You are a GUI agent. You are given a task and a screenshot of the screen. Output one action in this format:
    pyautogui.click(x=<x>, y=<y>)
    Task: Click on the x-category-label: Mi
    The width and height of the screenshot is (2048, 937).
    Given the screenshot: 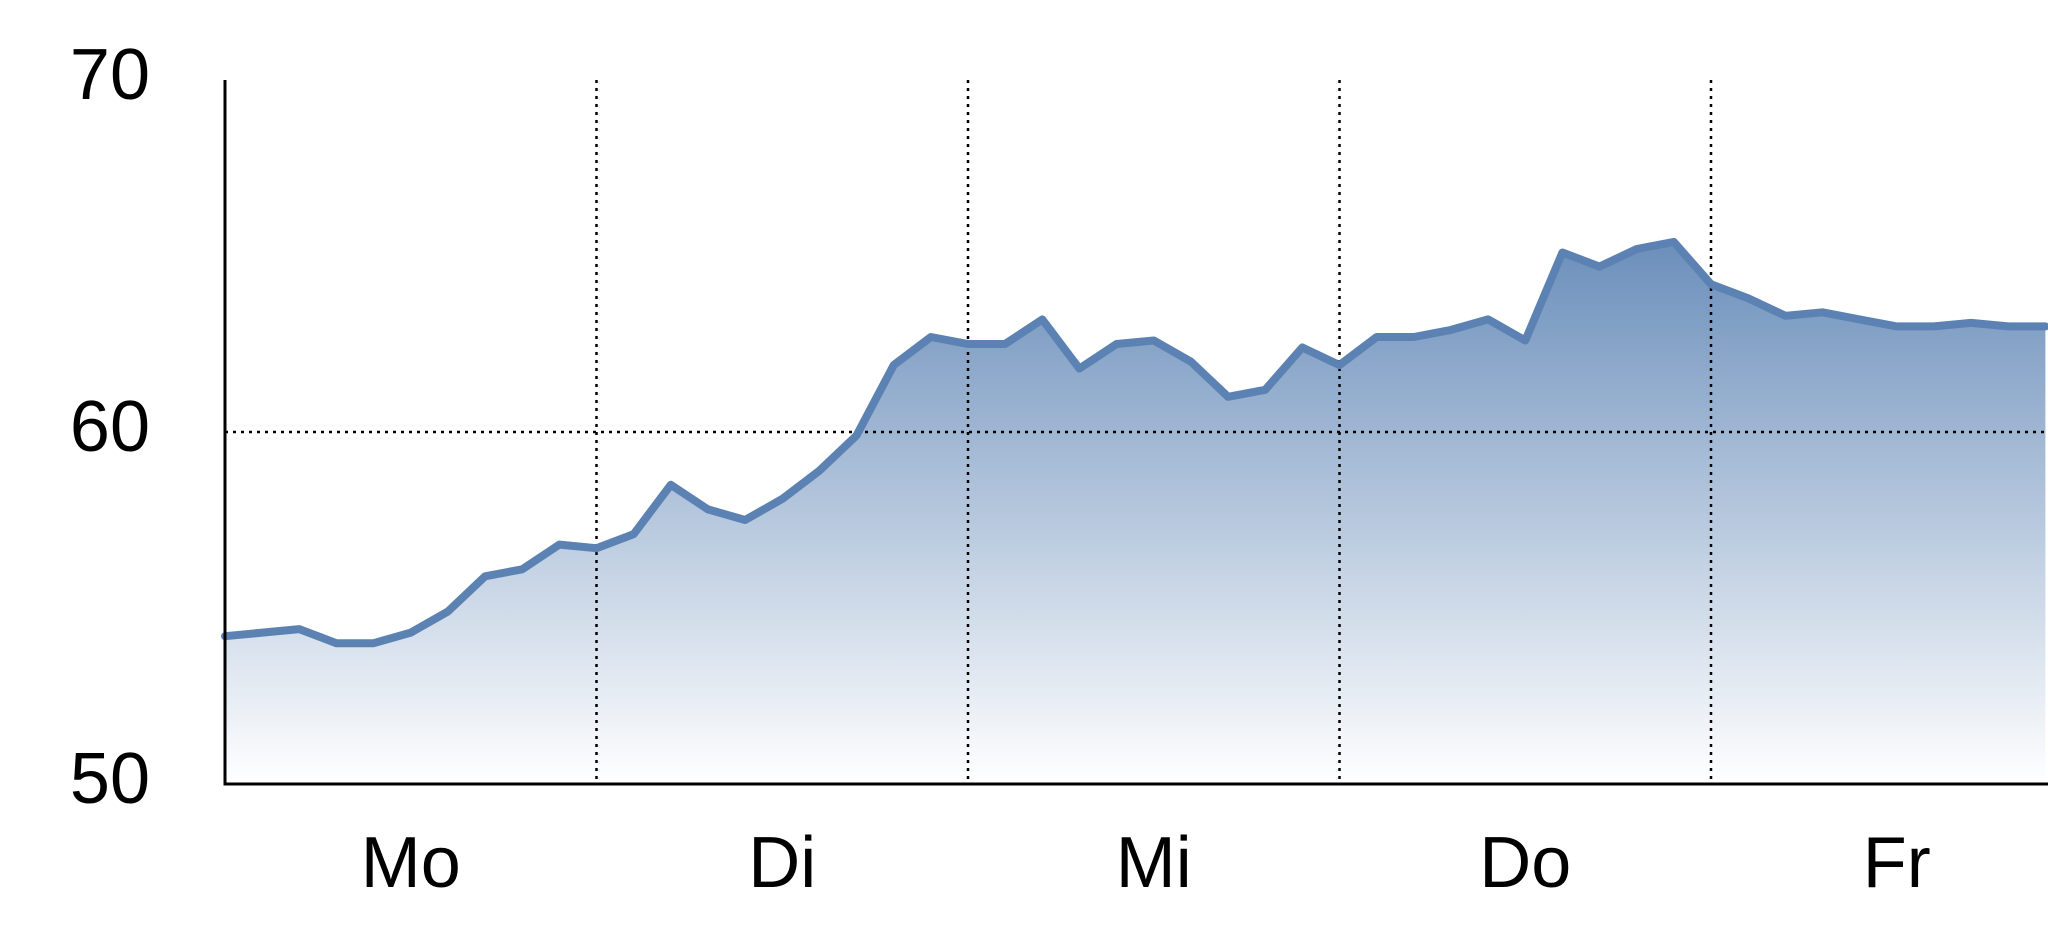 What is the action you would take?
    pyautogui.click(x=1154, y=863)
    